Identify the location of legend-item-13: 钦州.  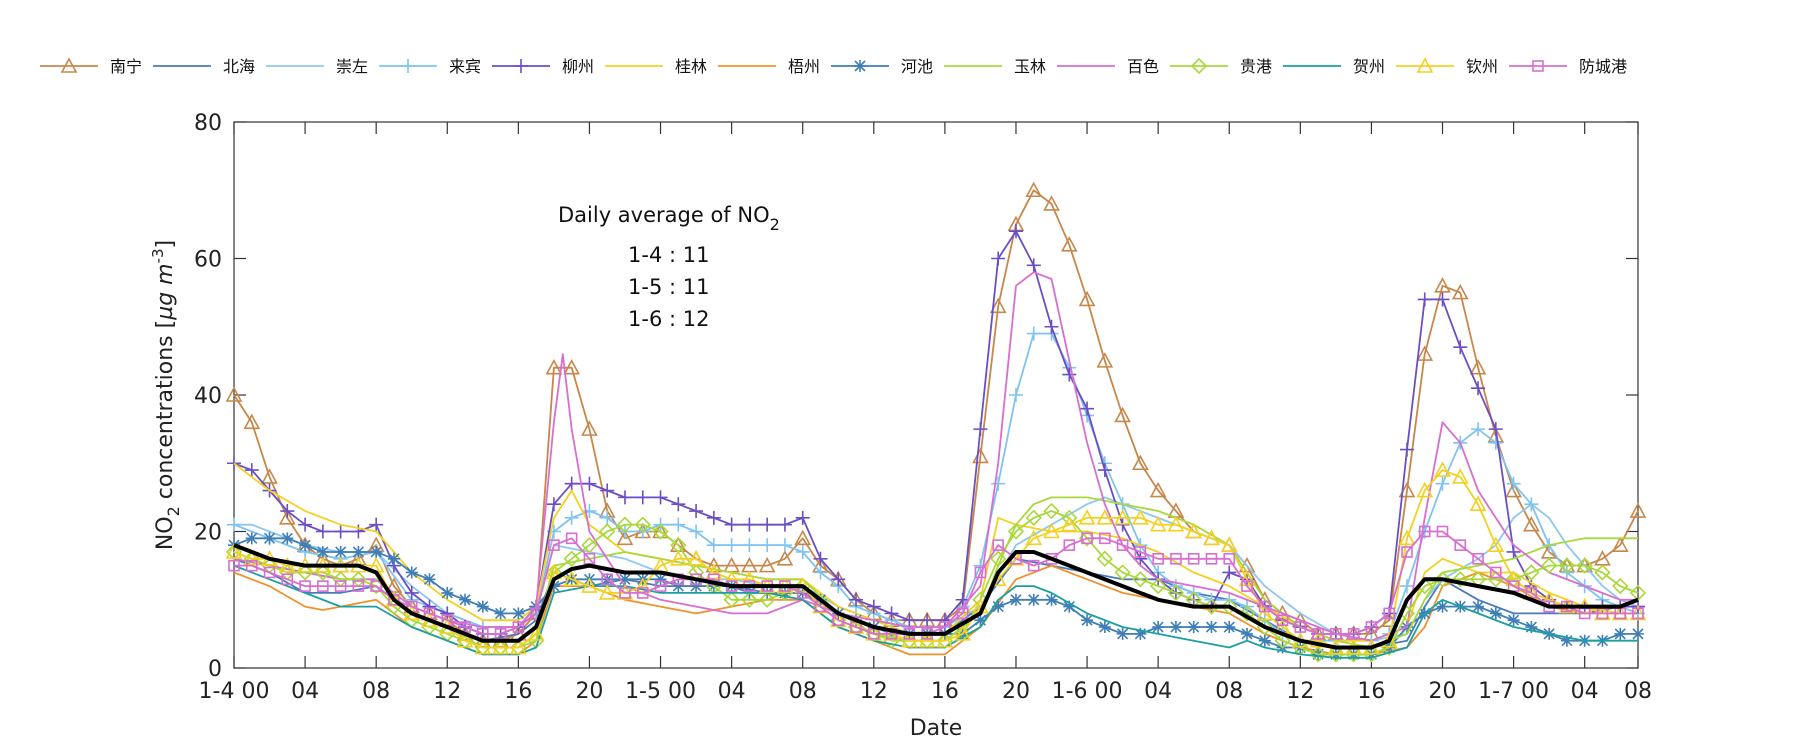
(1447, 66).